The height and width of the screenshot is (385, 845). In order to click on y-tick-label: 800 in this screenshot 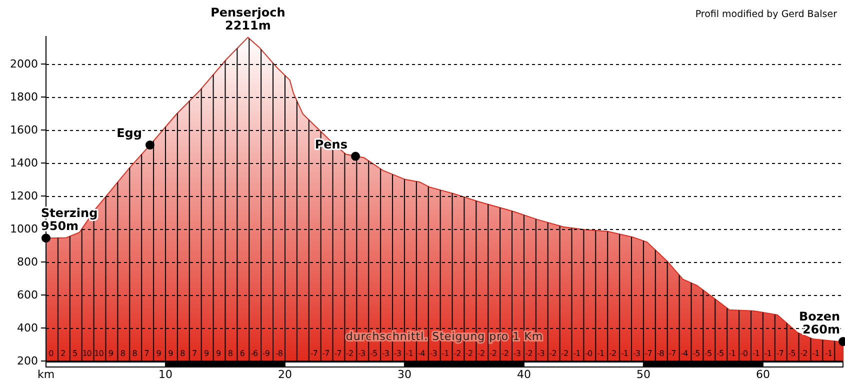, I will do `click(27, 262)`.